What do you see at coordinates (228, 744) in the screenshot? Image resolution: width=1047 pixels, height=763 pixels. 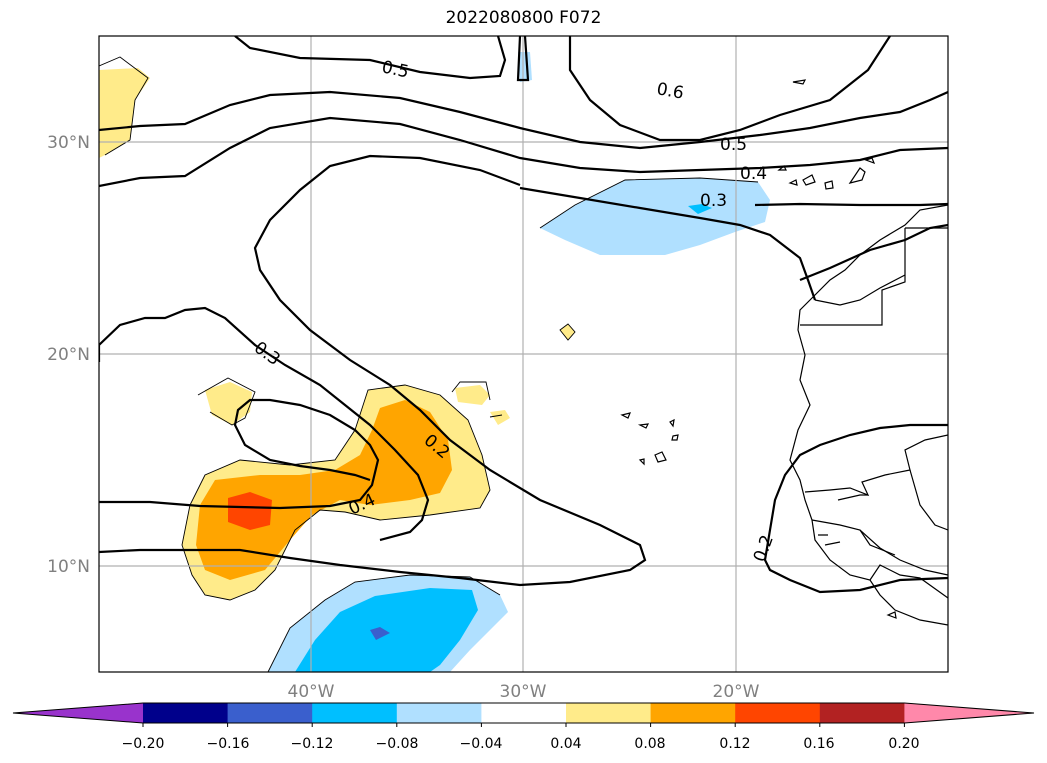 I see `colorbar-tick-label: −0.16` at bounding box center [228, 744].